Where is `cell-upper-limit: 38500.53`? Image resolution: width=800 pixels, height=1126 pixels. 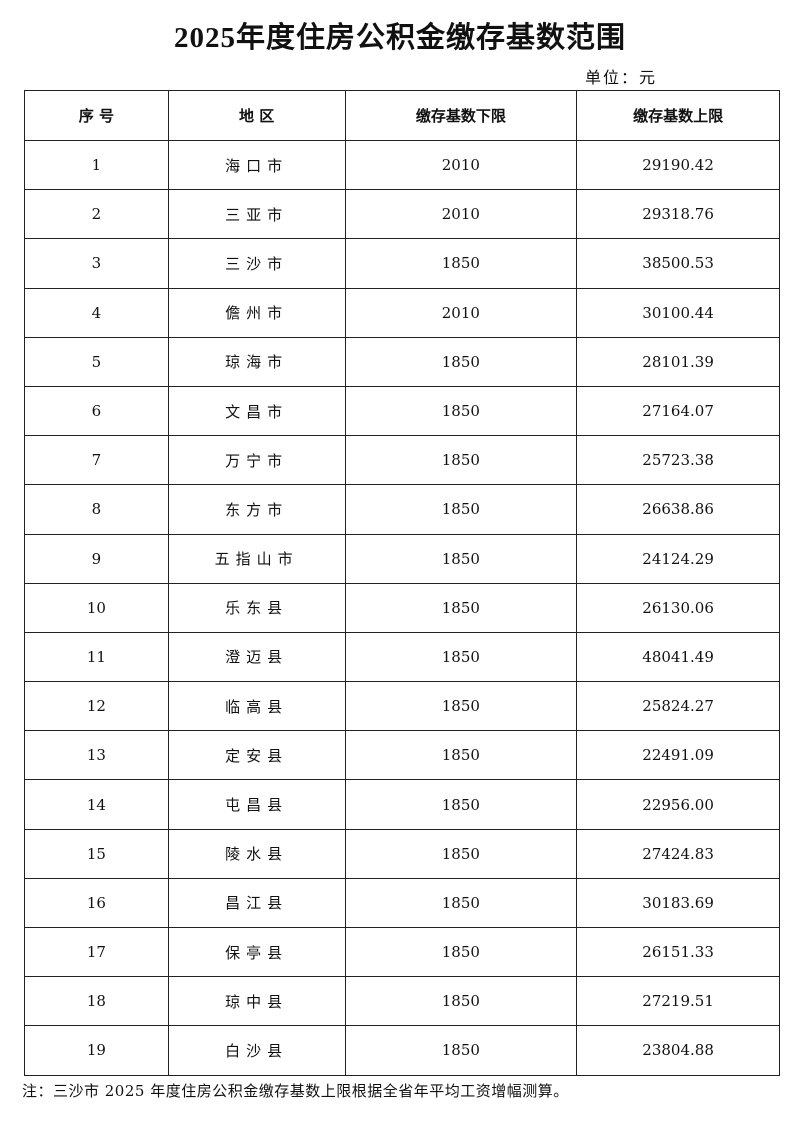 cell-upper-limit: 38500.53 is located at coordinates (678, 263).